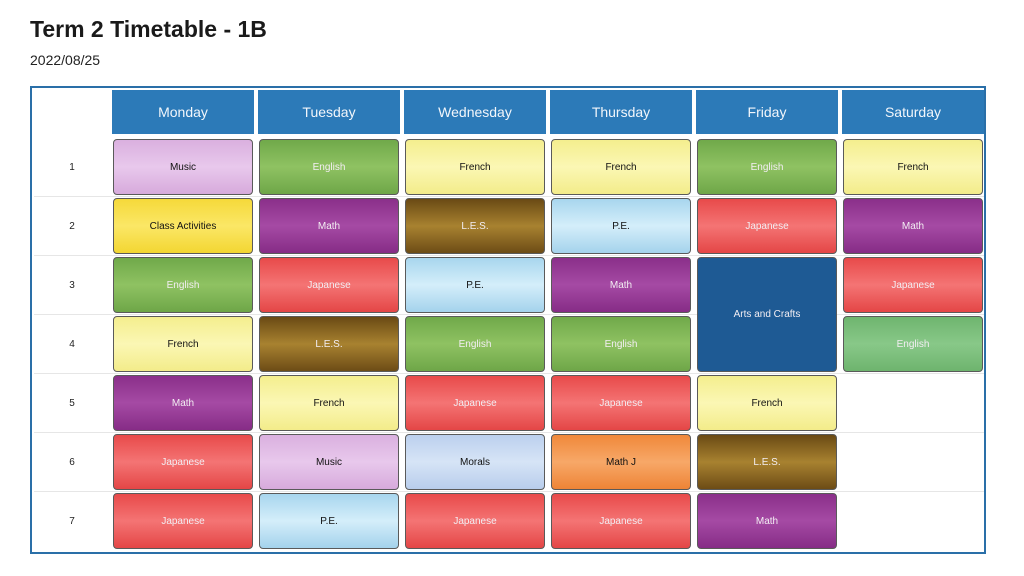  I want to click on period-number: 4, so click(72, 344).